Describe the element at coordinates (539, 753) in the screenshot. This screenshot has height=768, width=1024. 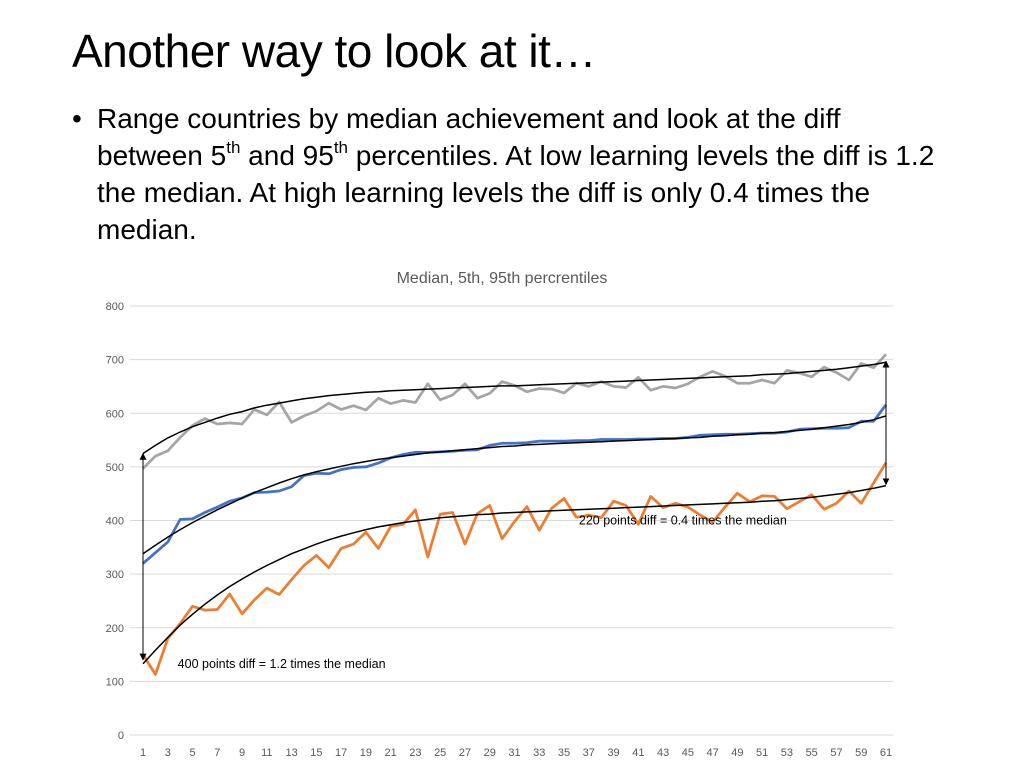
I see `x-tick-label: 33` at that location.